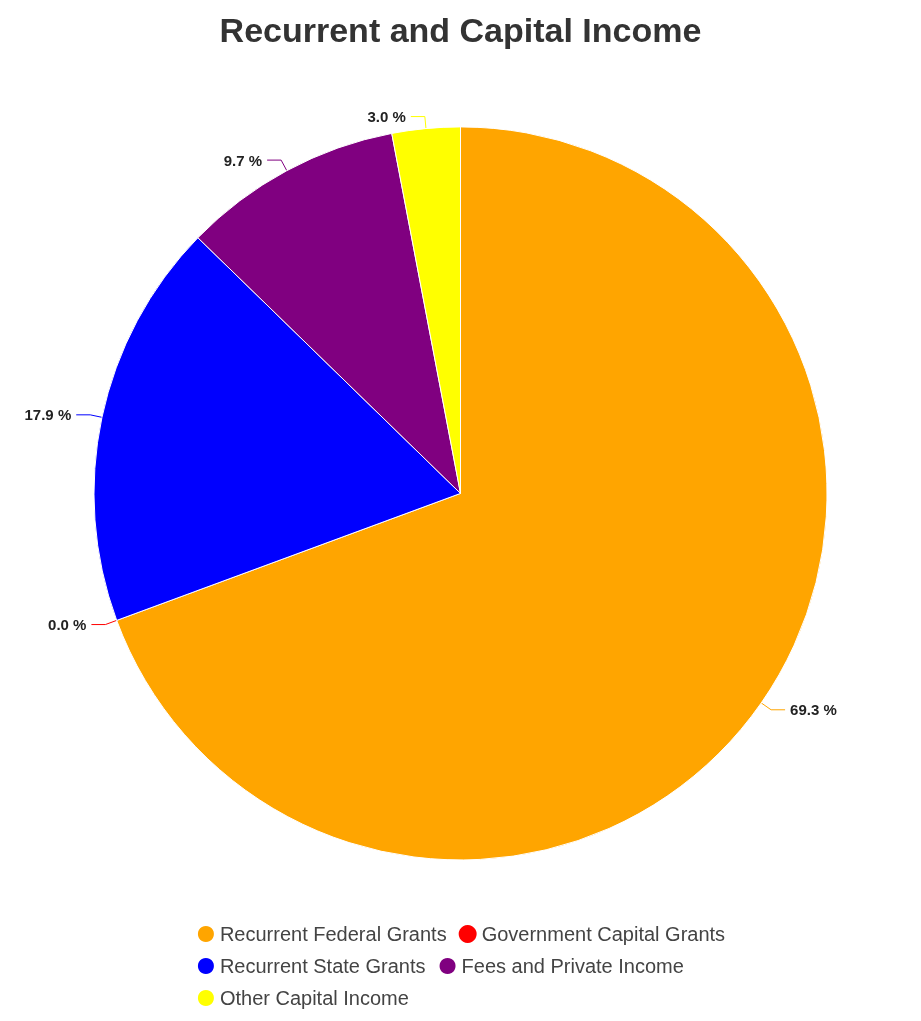 The width and height of the screenshot is (921, 1021). Describe the element at coordinates (48, 415) in the screenshot. I see `data-label: 17.9 %` at that location.